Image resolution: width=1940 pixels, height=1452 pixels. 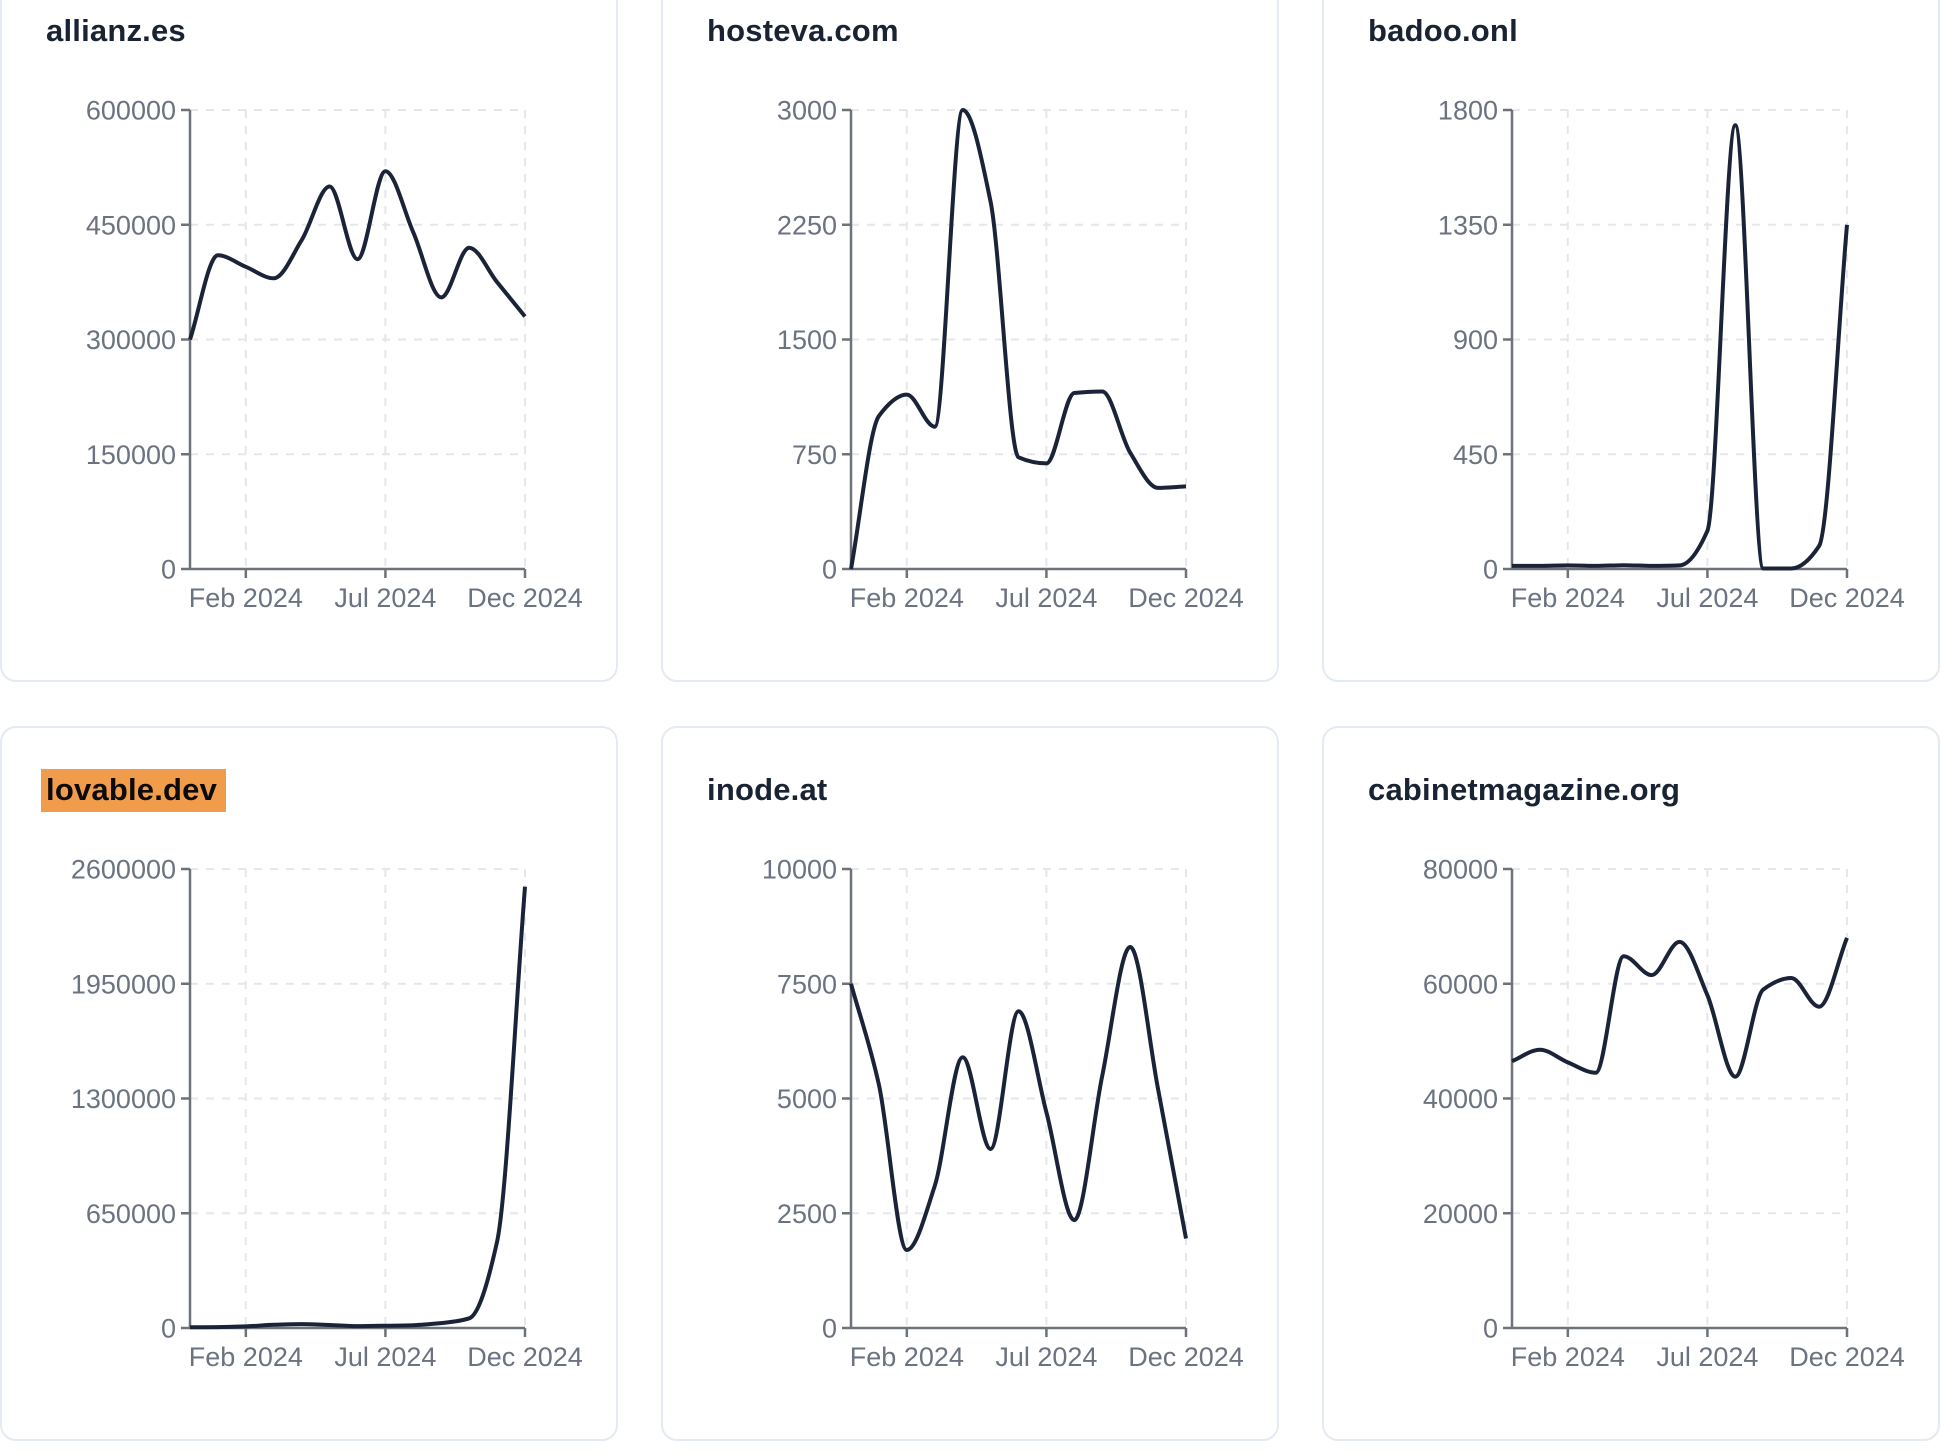 I want to click on y-tick-label: 650000, so click(x=131, y=1214).